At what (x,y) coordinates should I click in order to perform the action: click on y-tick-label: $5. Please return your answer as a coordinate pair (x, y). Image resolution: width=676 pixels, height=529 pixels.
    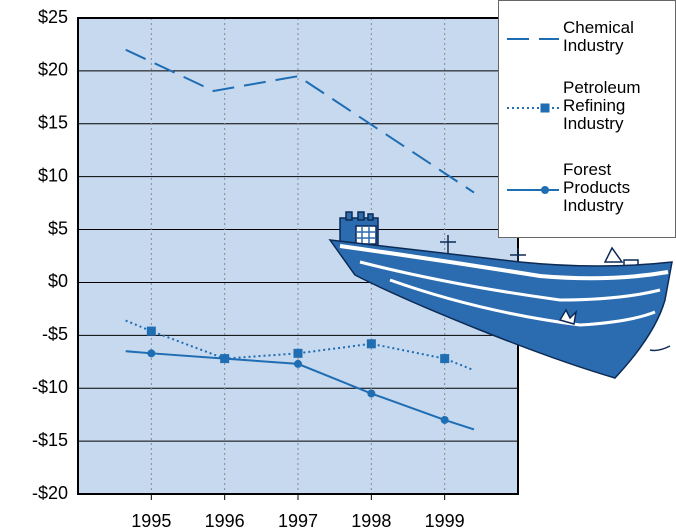
    Looking at the image, I should click on (58, 228).